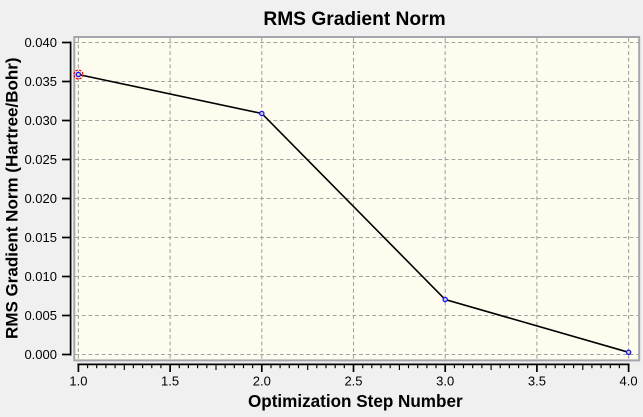 This screenshot has width=643, height=417. I want to click on svg-text: 0.015, so click(40, 237).